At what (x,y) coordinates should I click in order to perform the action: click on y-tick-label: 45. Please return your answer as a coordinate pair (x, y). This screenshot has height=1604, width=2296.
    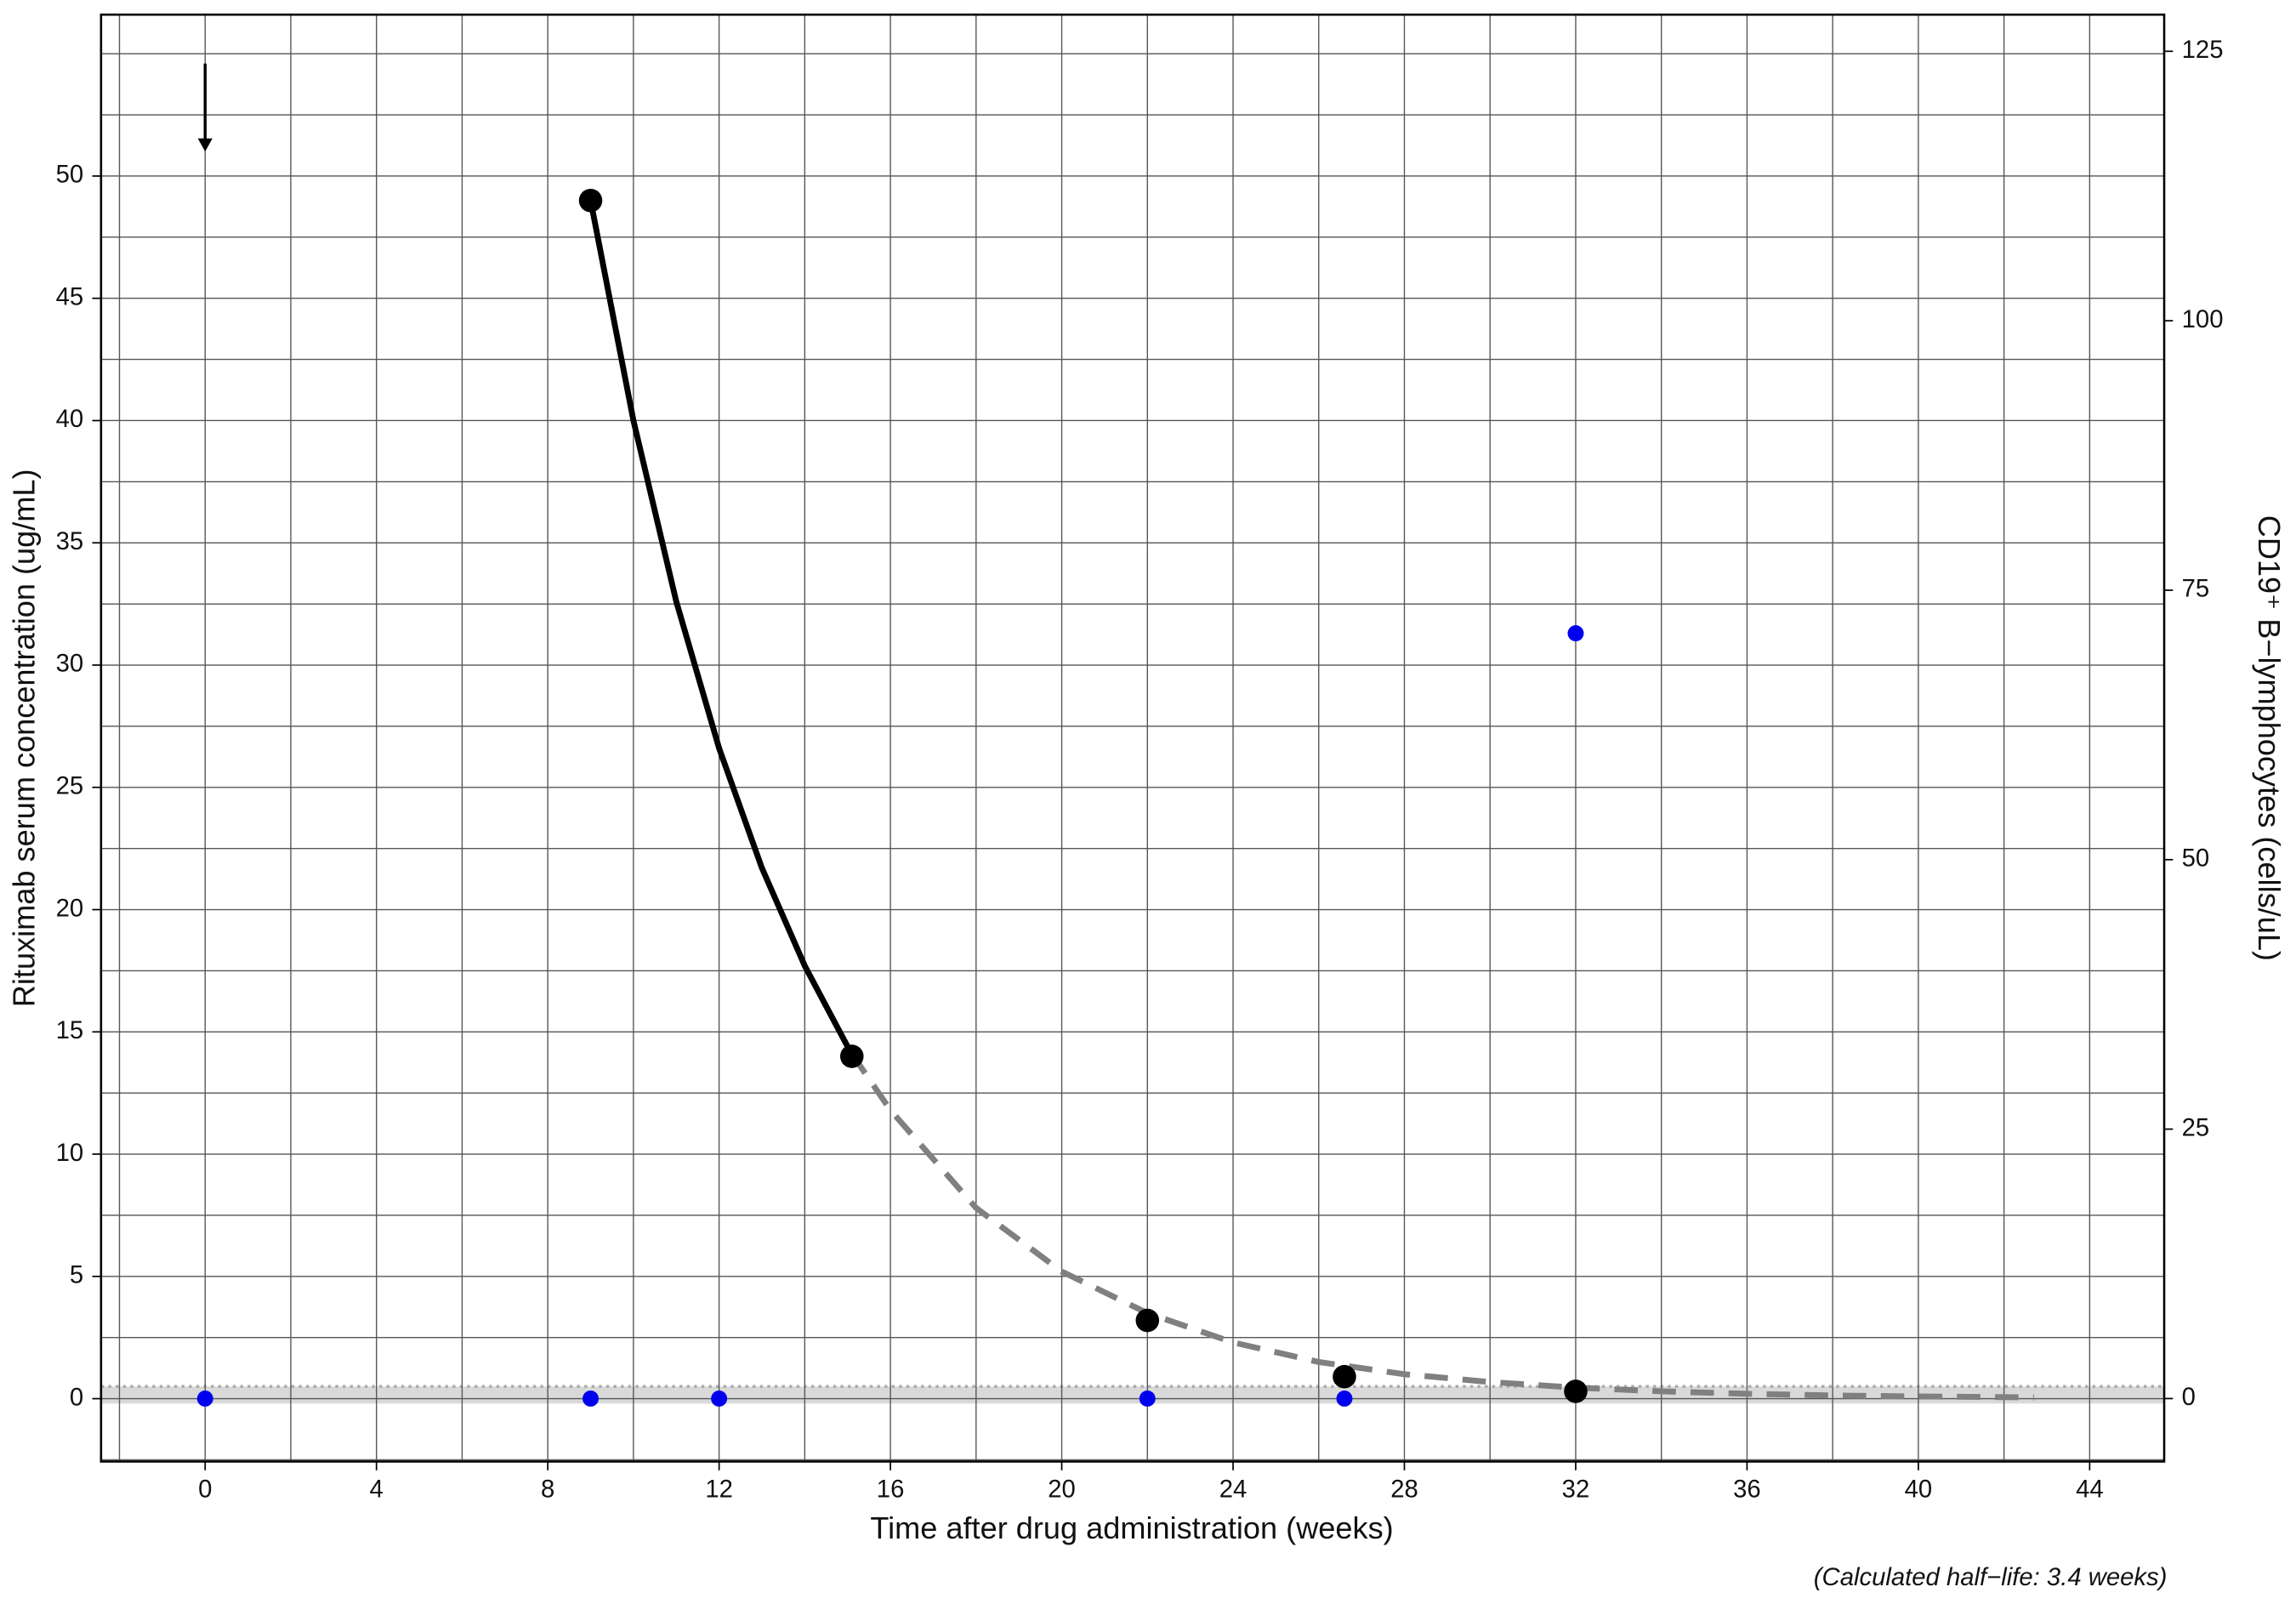
    Looking at the image, I should click on (70, 296).